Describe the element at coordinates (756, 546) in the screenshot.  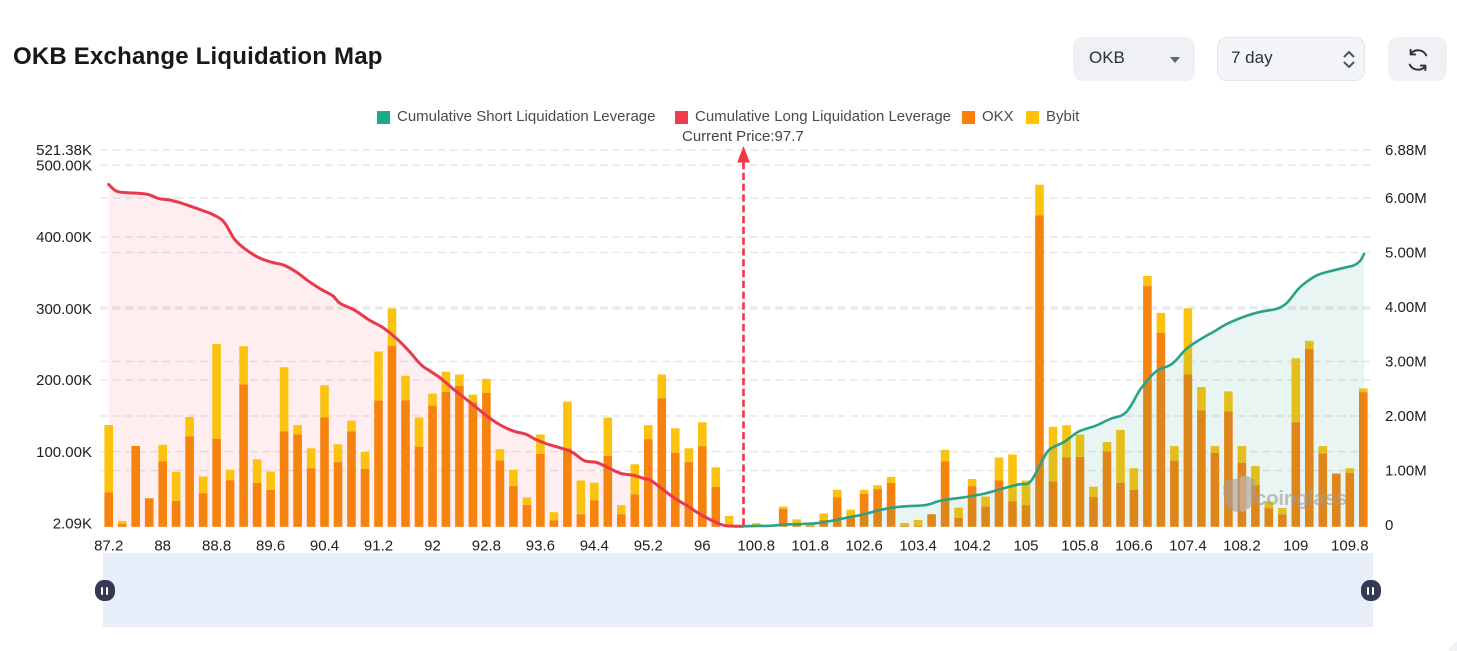
I see `svg-text: 100.8` at that location.